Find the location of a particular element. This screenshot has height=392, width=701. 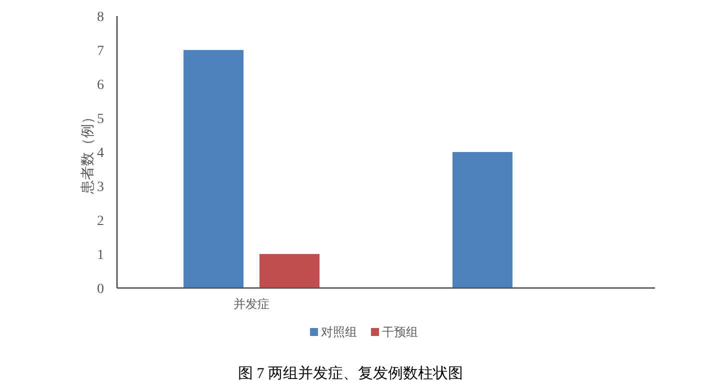

y-tick-label: 8 is located at coordinates (100, 17).